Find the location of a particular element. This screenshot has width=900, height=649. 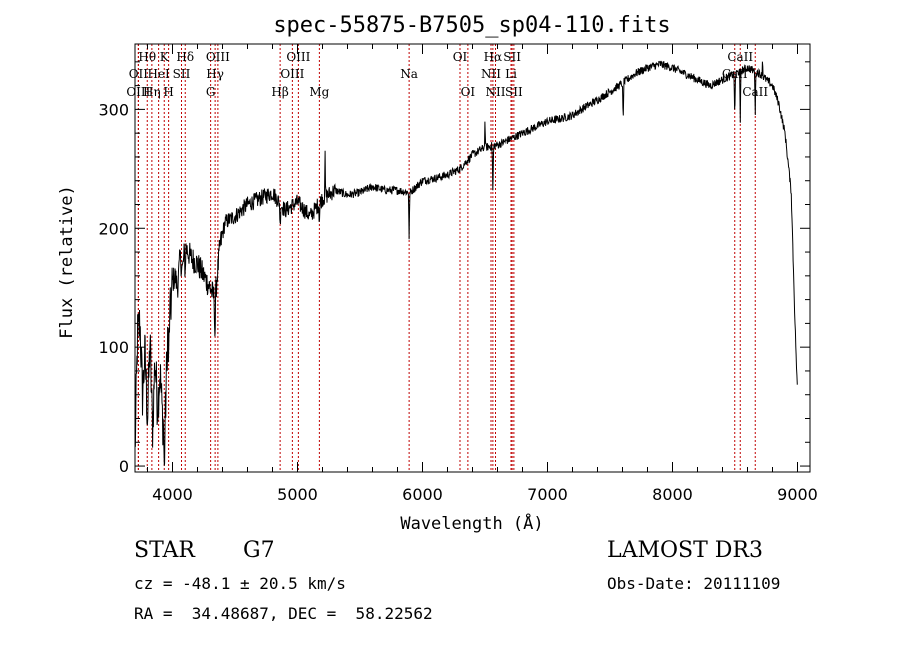

x-tick-label: 9000 is located at coordinates (797, 494).